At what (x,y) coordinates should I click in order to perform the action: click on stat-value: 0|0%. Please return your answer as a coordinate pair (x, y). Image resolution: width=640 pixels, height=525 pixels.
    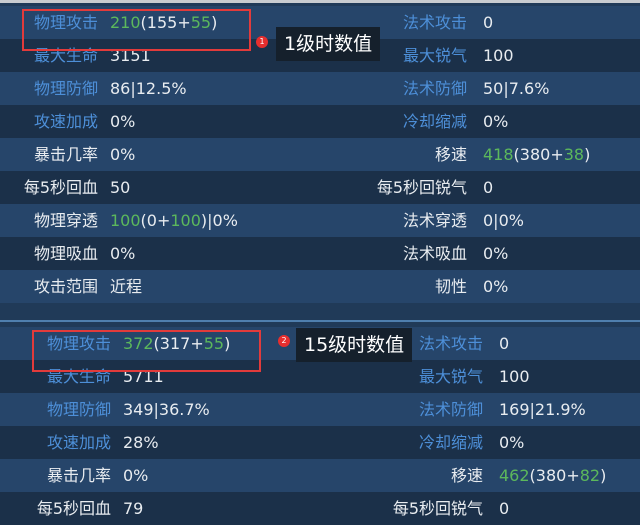
    Looking at the image, I should click on (503, 220).